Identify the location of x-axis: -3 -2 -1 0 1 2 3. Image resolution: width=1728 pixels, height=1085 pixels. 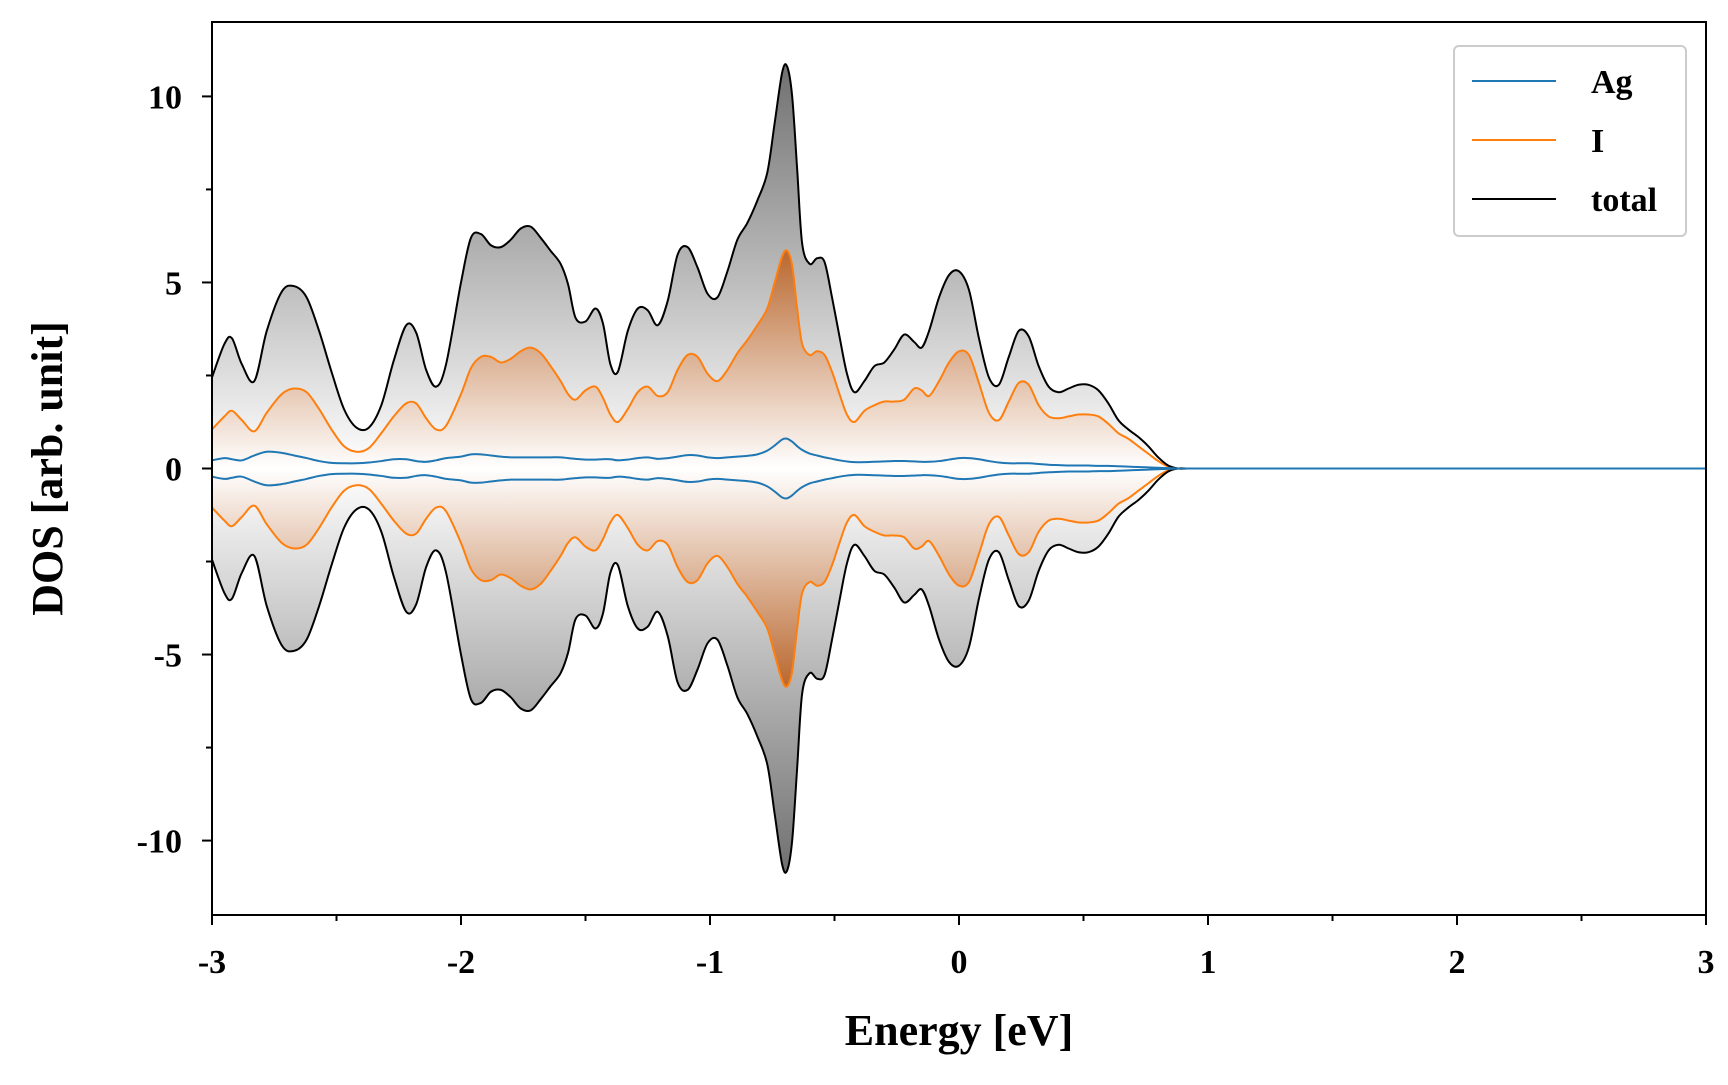
(956, 948).